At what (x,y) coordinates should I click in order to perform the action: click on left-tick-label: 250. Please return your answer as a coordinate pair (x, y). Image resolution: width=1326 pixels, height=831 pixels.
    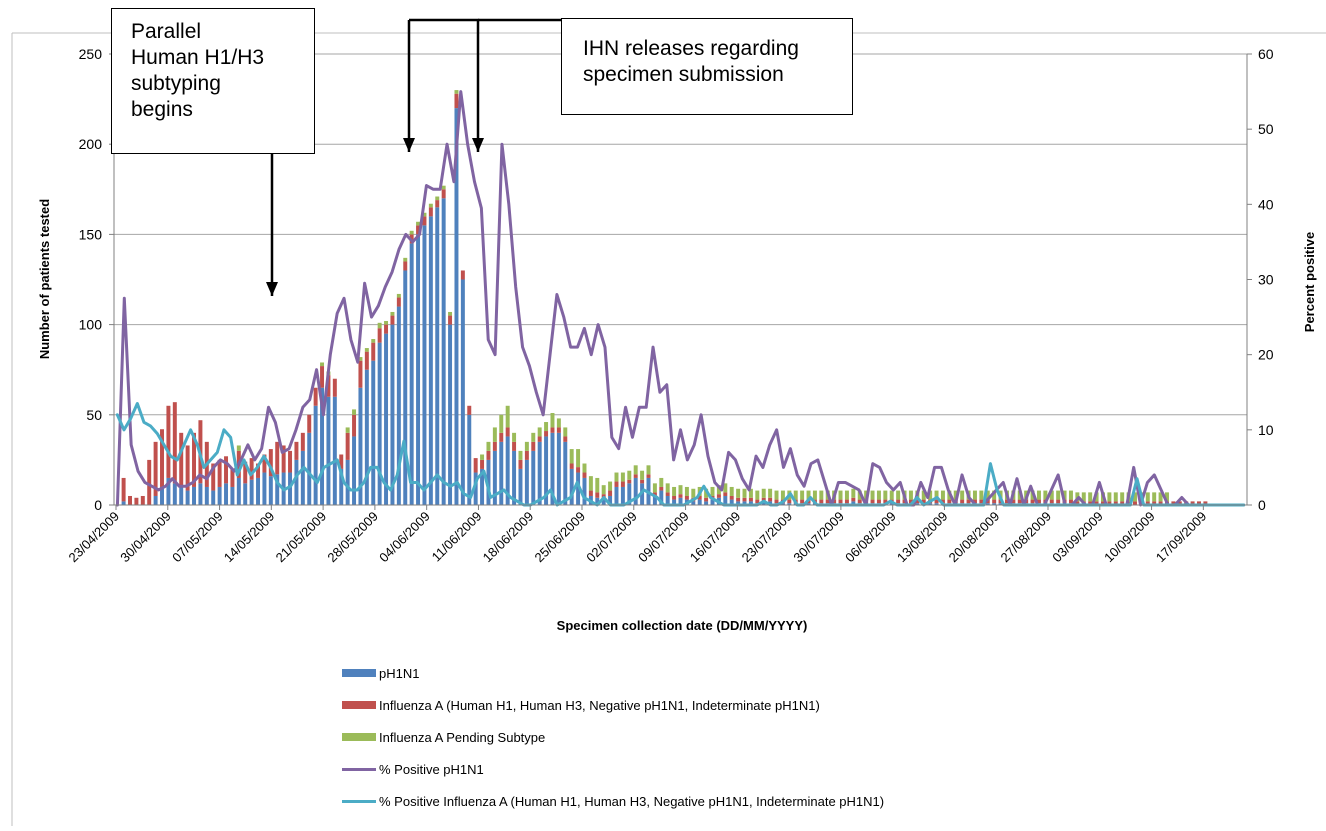
    Looking at the image, I should click on (91, 54).